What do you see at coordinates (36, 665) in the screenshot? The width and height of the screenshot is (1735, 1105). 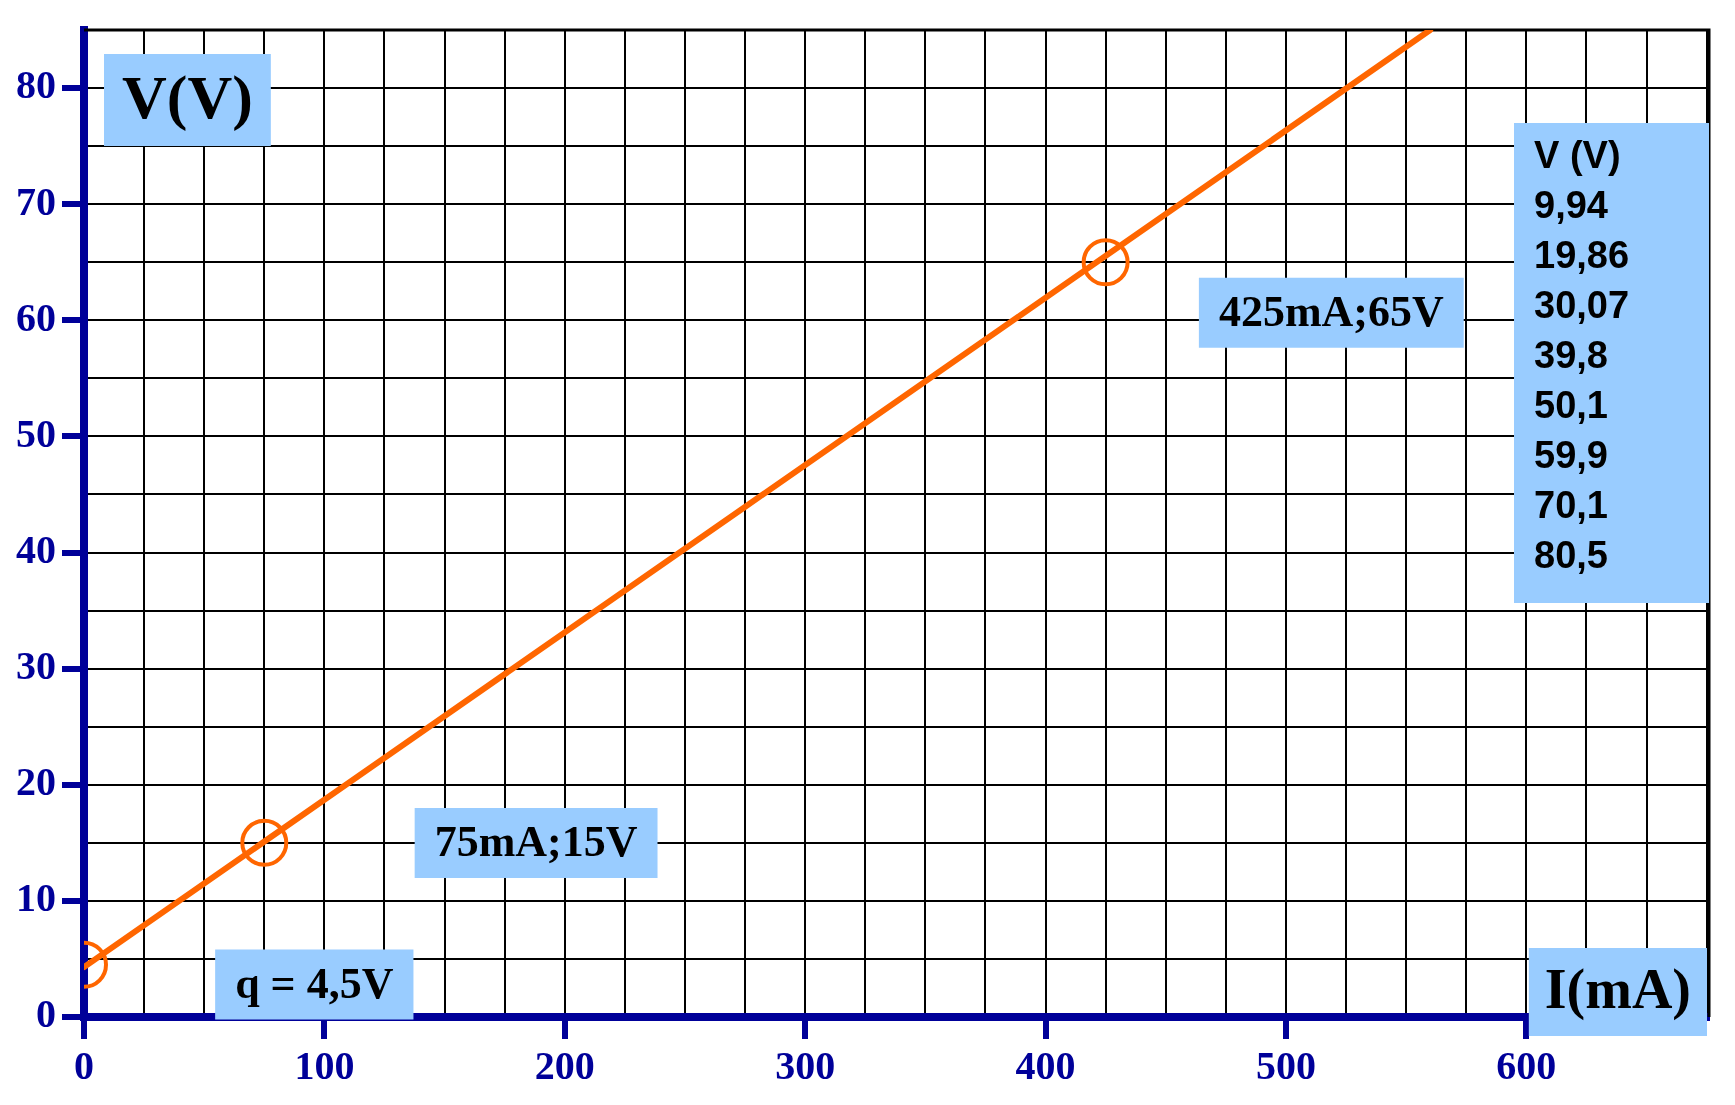 I see `y-tick-label: 30` at bounding box center [36, 665].